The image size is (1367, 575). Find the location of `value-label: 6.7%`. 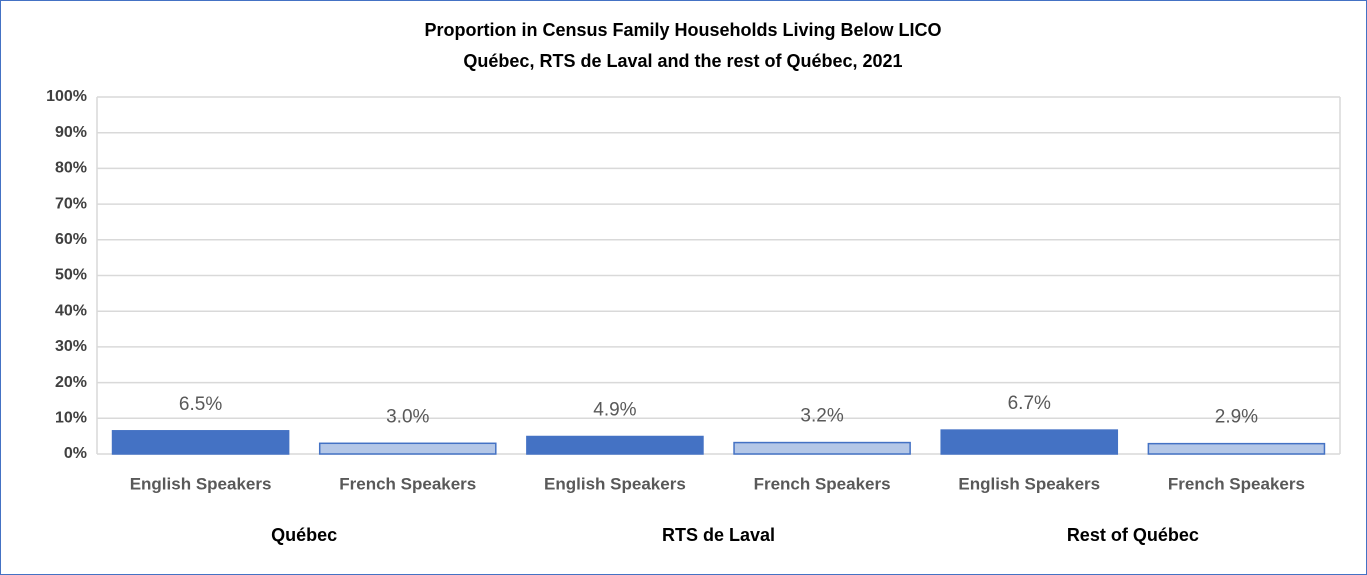

value-label: 6.7% is located at coordinates (1029, 403).